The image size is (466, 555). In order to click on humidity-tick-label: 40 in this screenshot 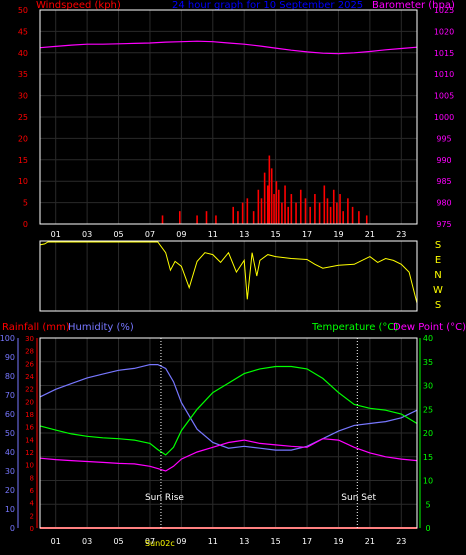, I will do `click(10, 452)`.